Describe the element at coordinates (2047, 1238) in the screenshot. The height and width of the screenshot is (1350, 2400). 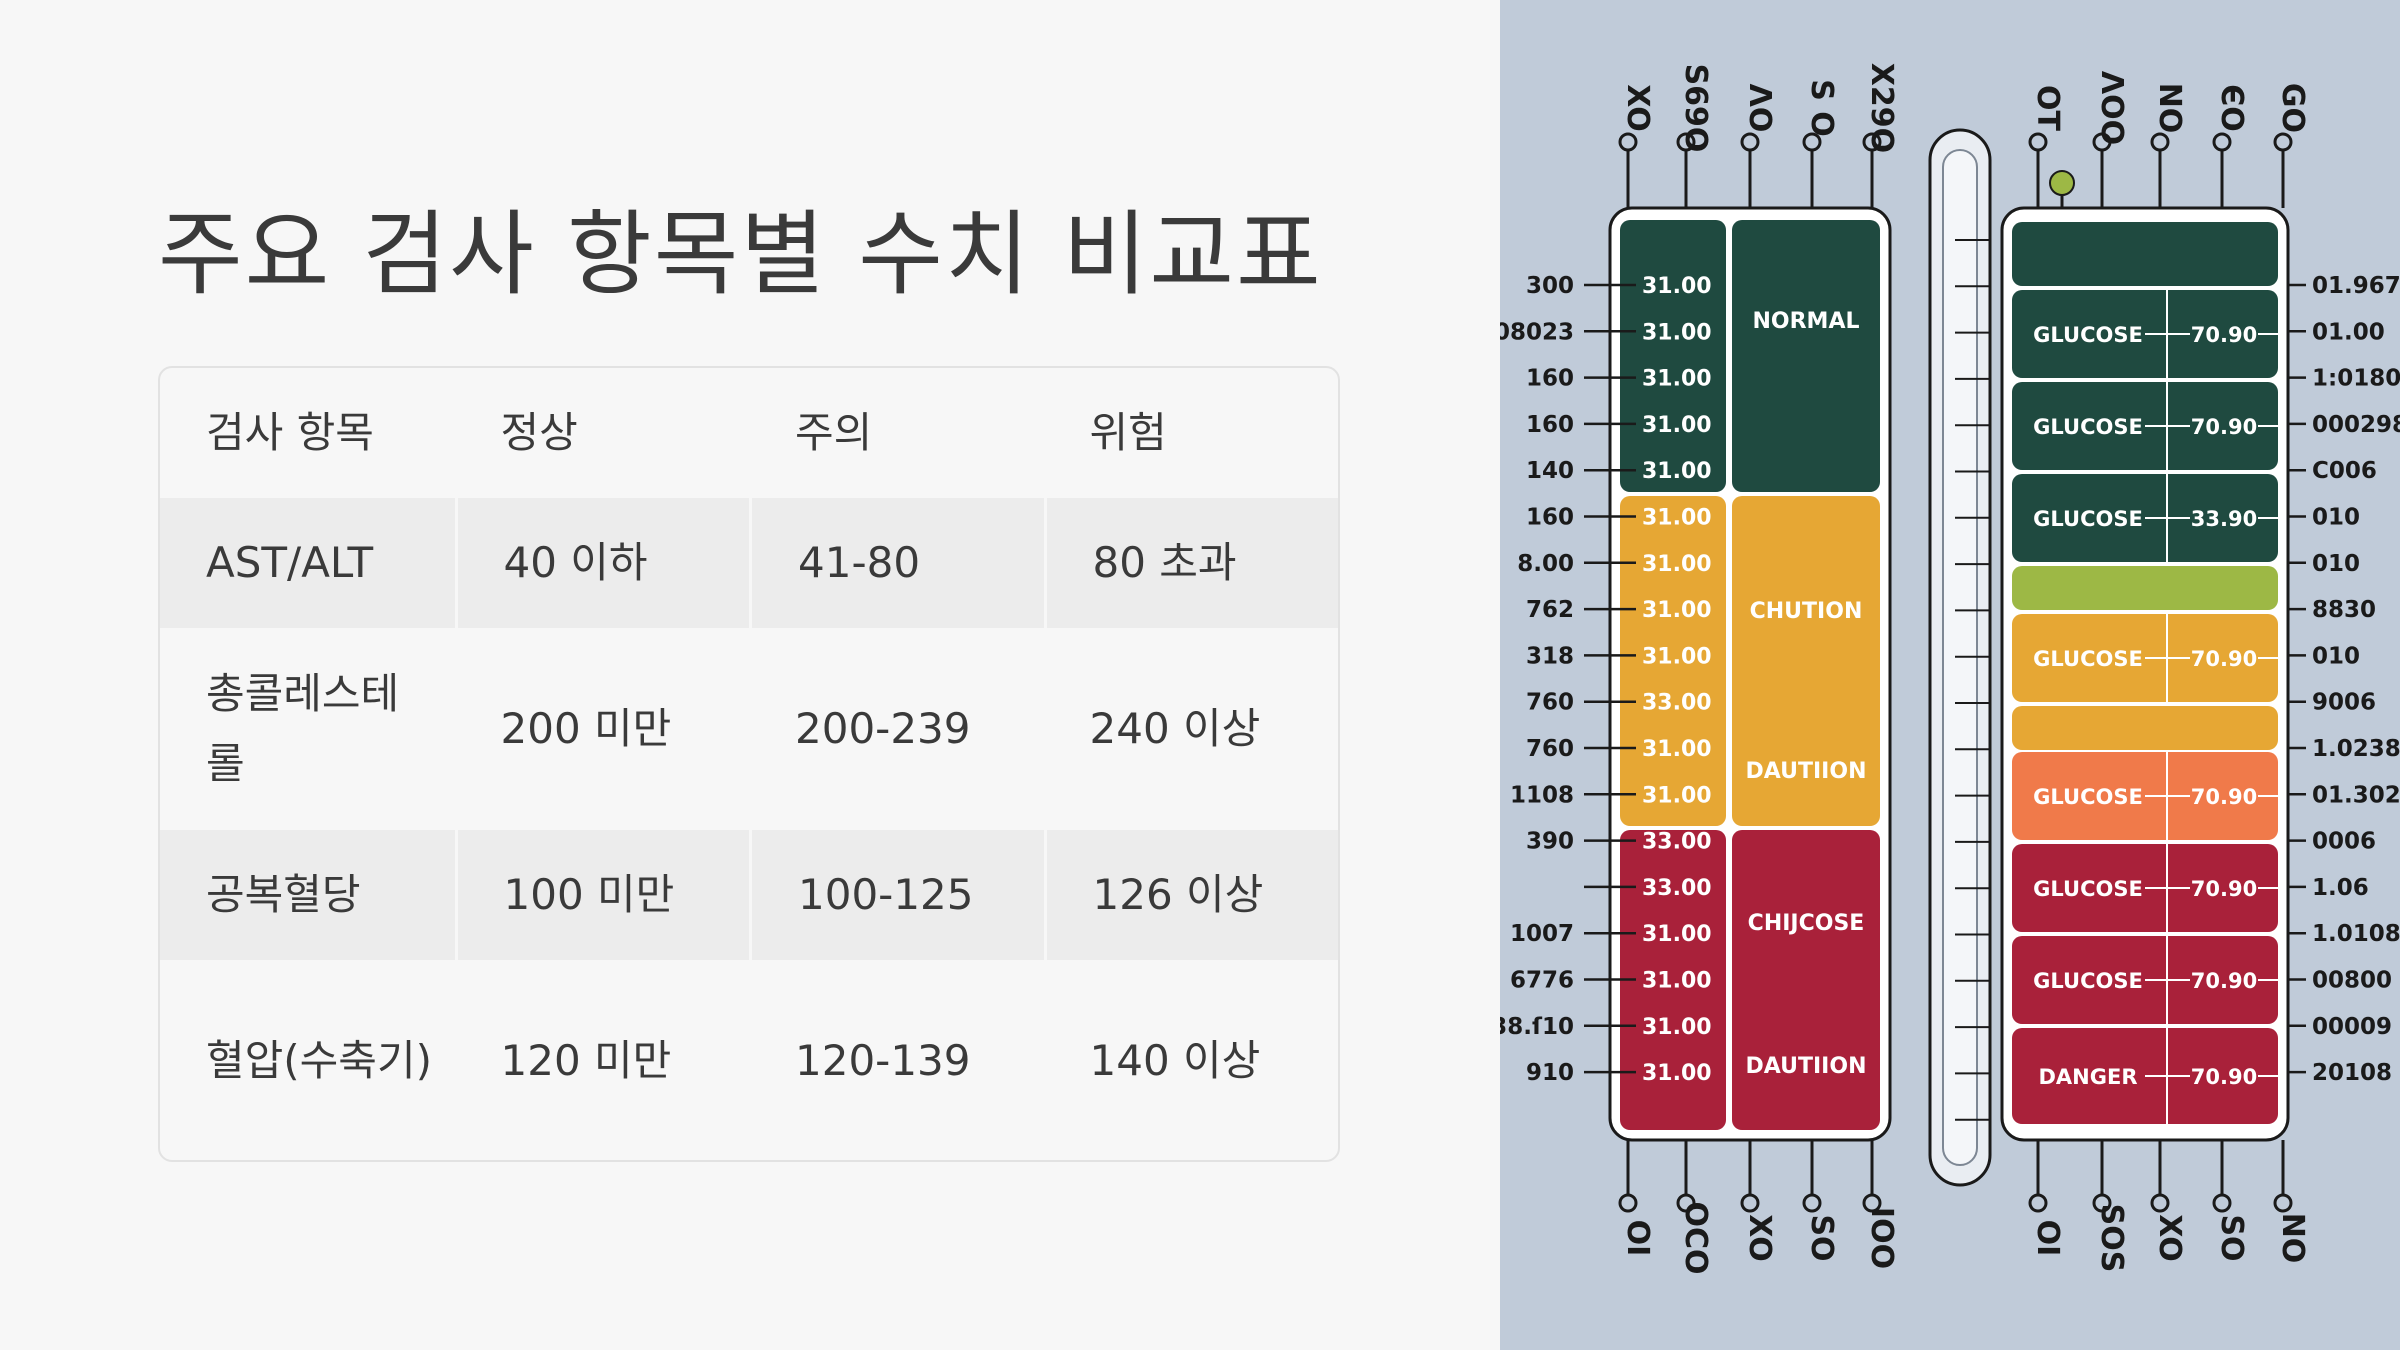
I see `panel-bottom-label: OI` at that location.